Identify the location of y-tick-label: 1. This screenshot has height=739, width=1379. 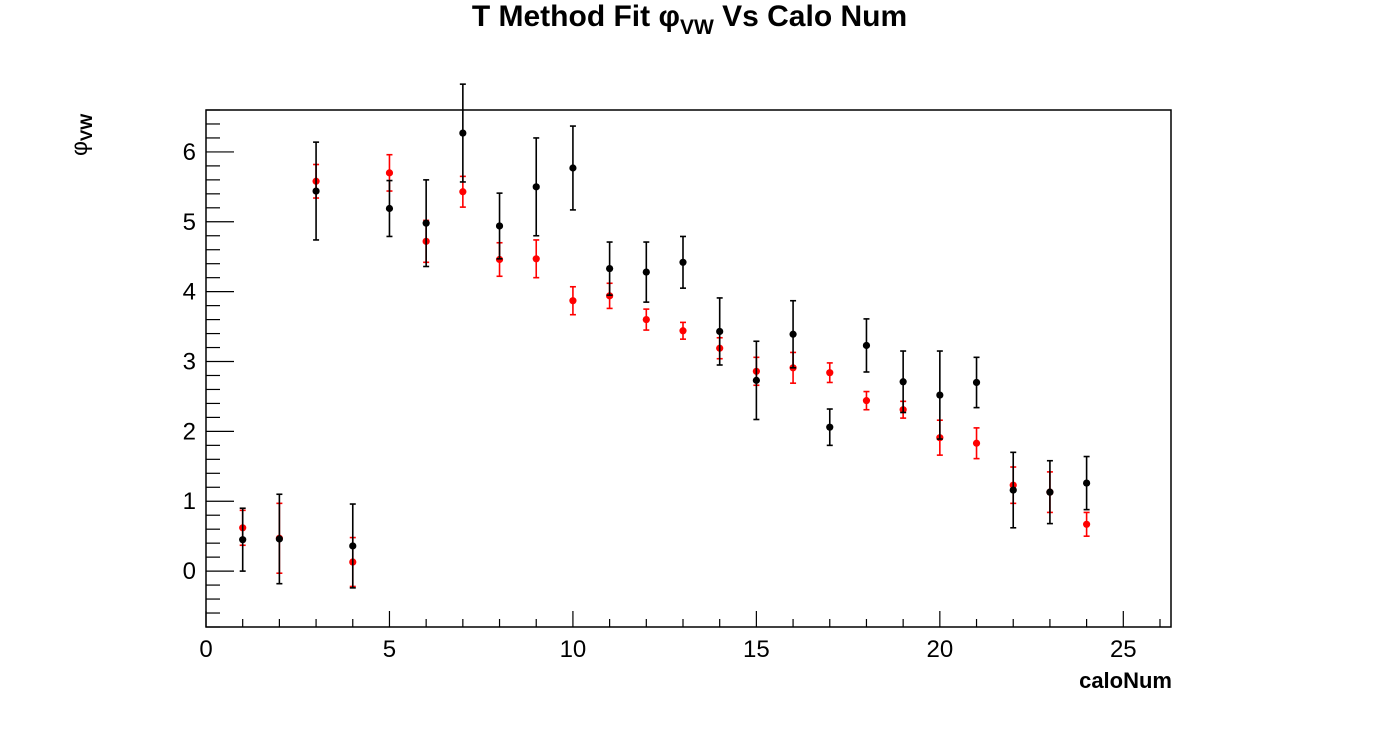
(189, 501).